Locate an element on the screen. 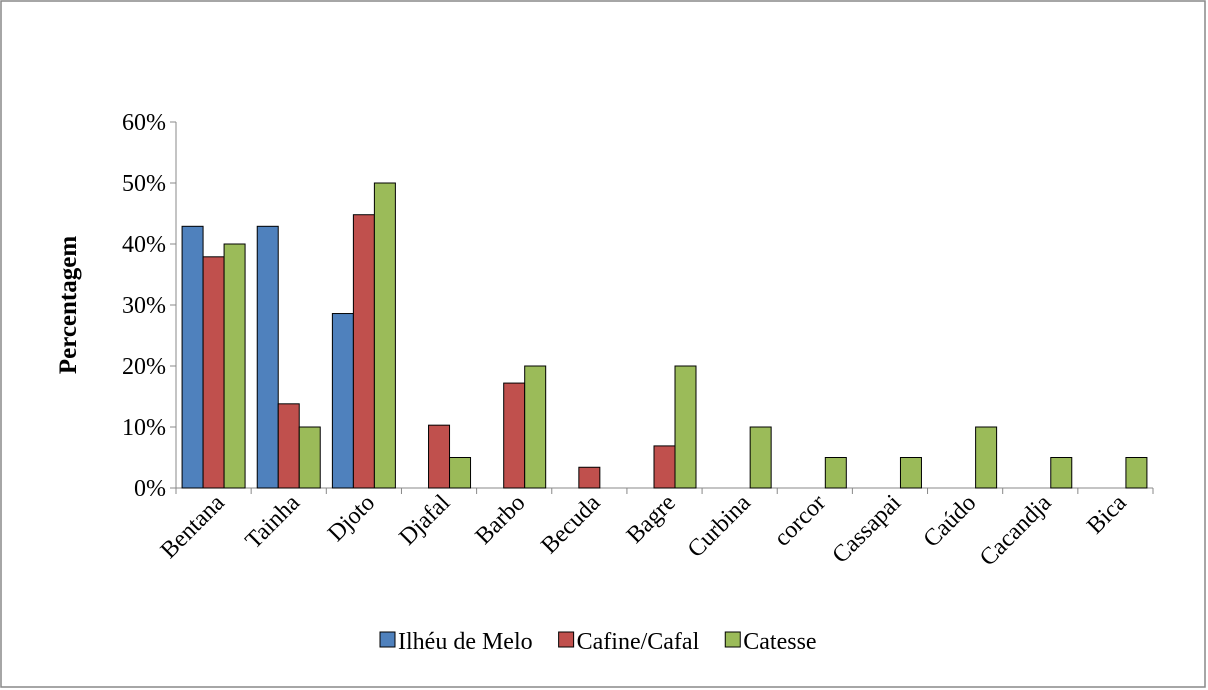 The height and width of the screenshot is (690, 1208). y-tick-label: 30% is located at coordinates (144, 306).